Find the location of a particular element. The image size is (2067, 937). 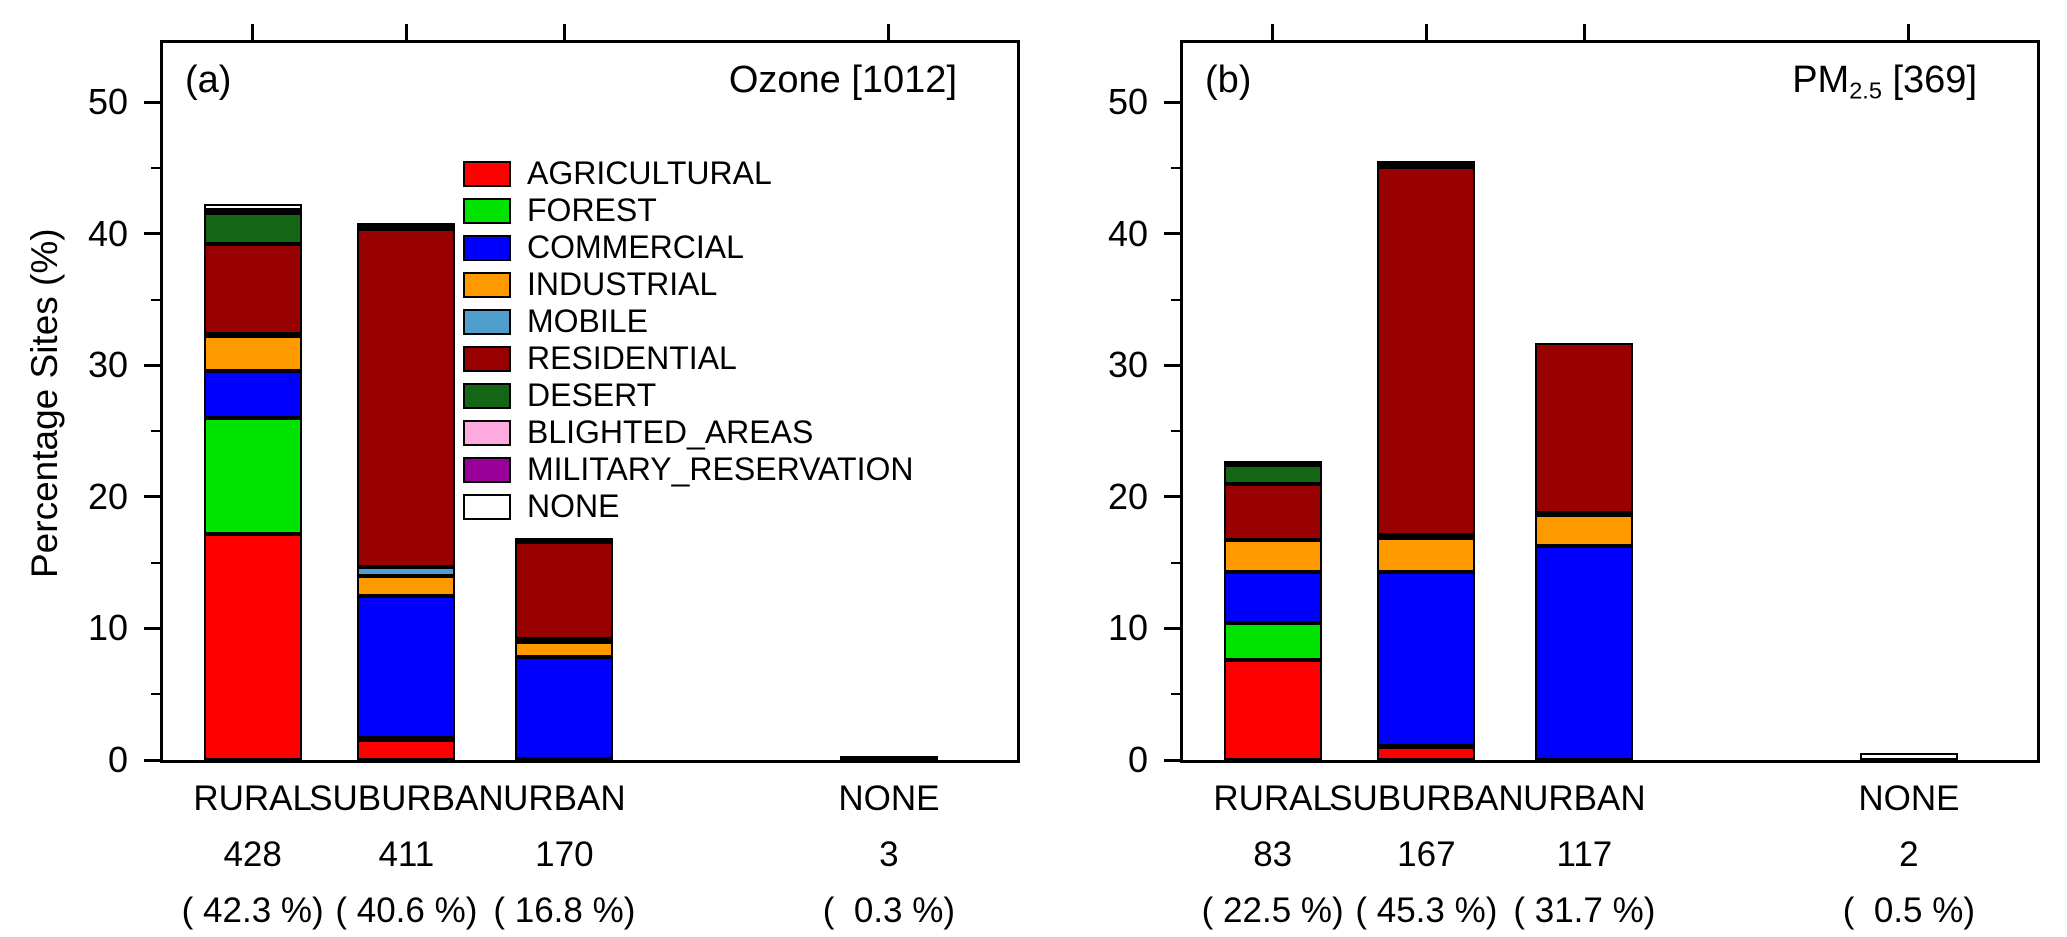

legend-row: DESERT is located at coordinates (688, 395).